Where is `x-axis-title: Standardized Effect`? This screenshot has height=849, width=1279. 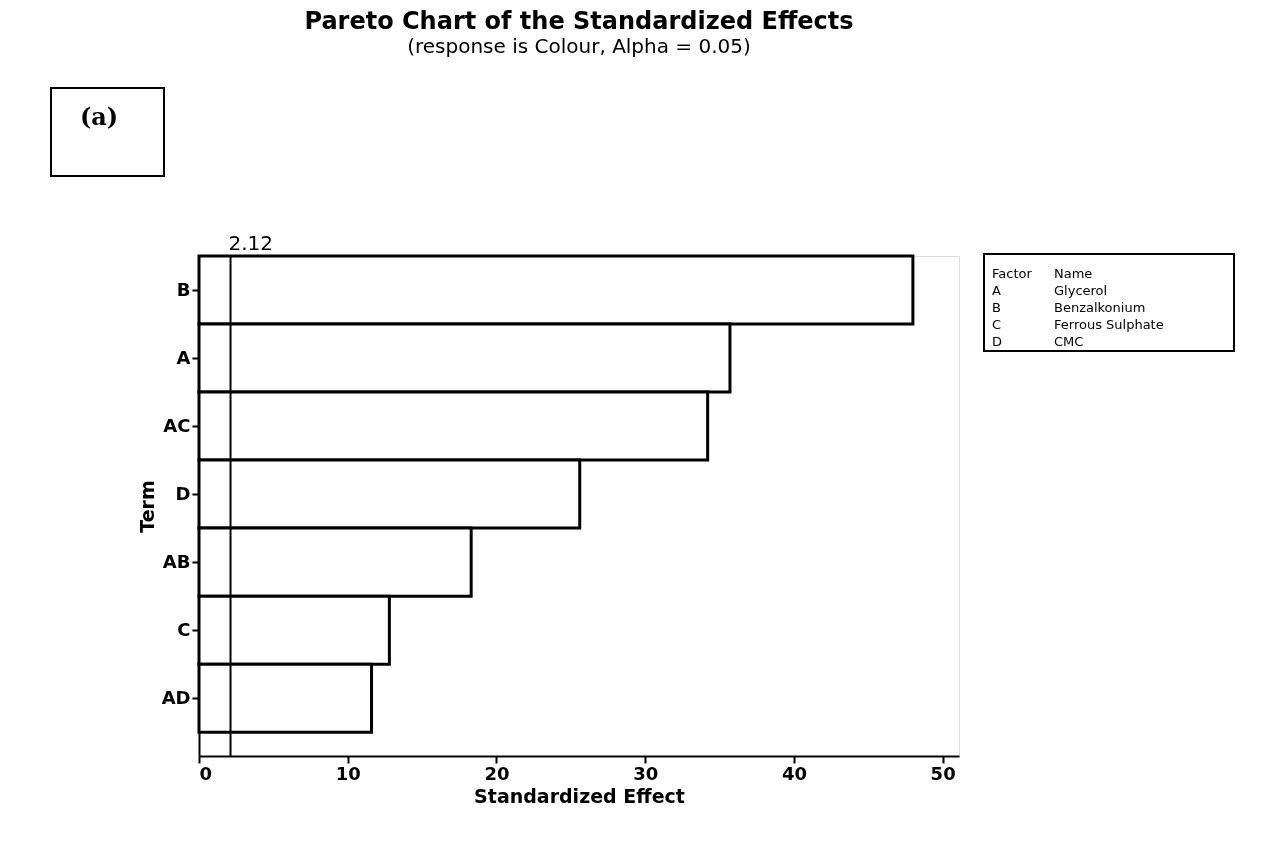
x-axis-title: Standardized Effect is located at coordinates (579, 795).